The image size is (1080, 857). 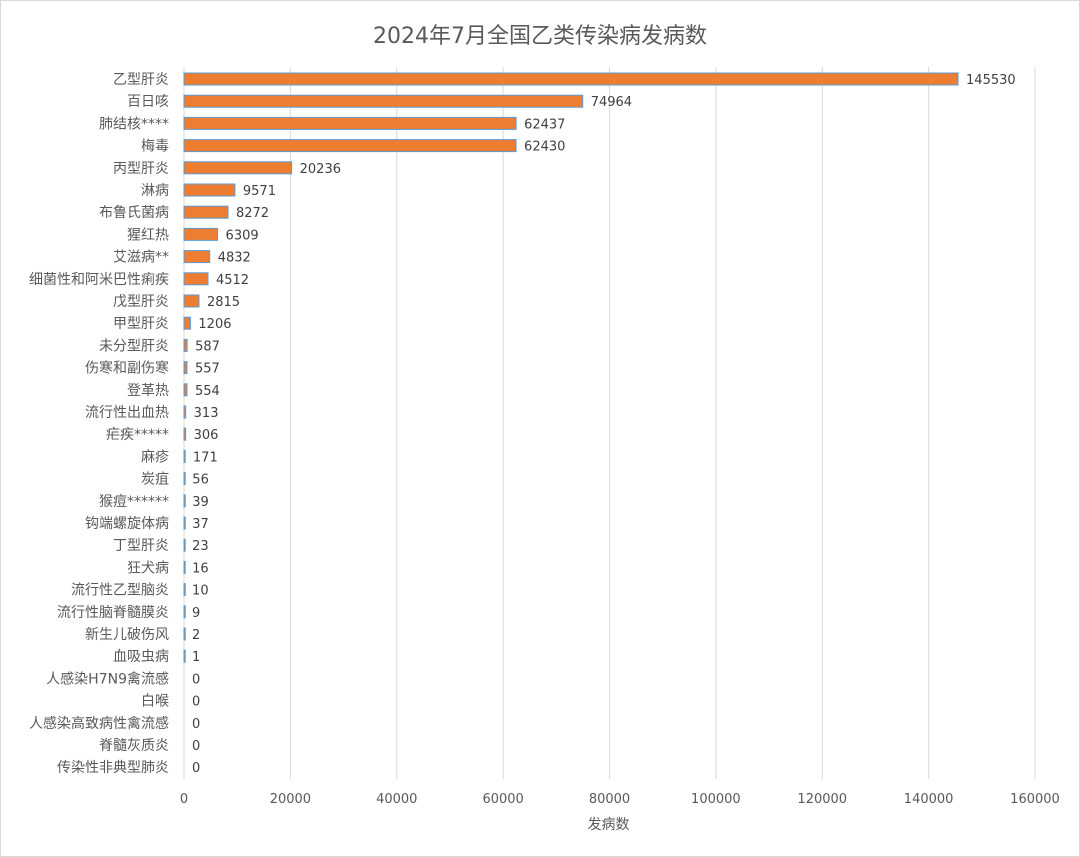 I want to click on category-label: 新生儿破伤风, so click(x=127, y=635).